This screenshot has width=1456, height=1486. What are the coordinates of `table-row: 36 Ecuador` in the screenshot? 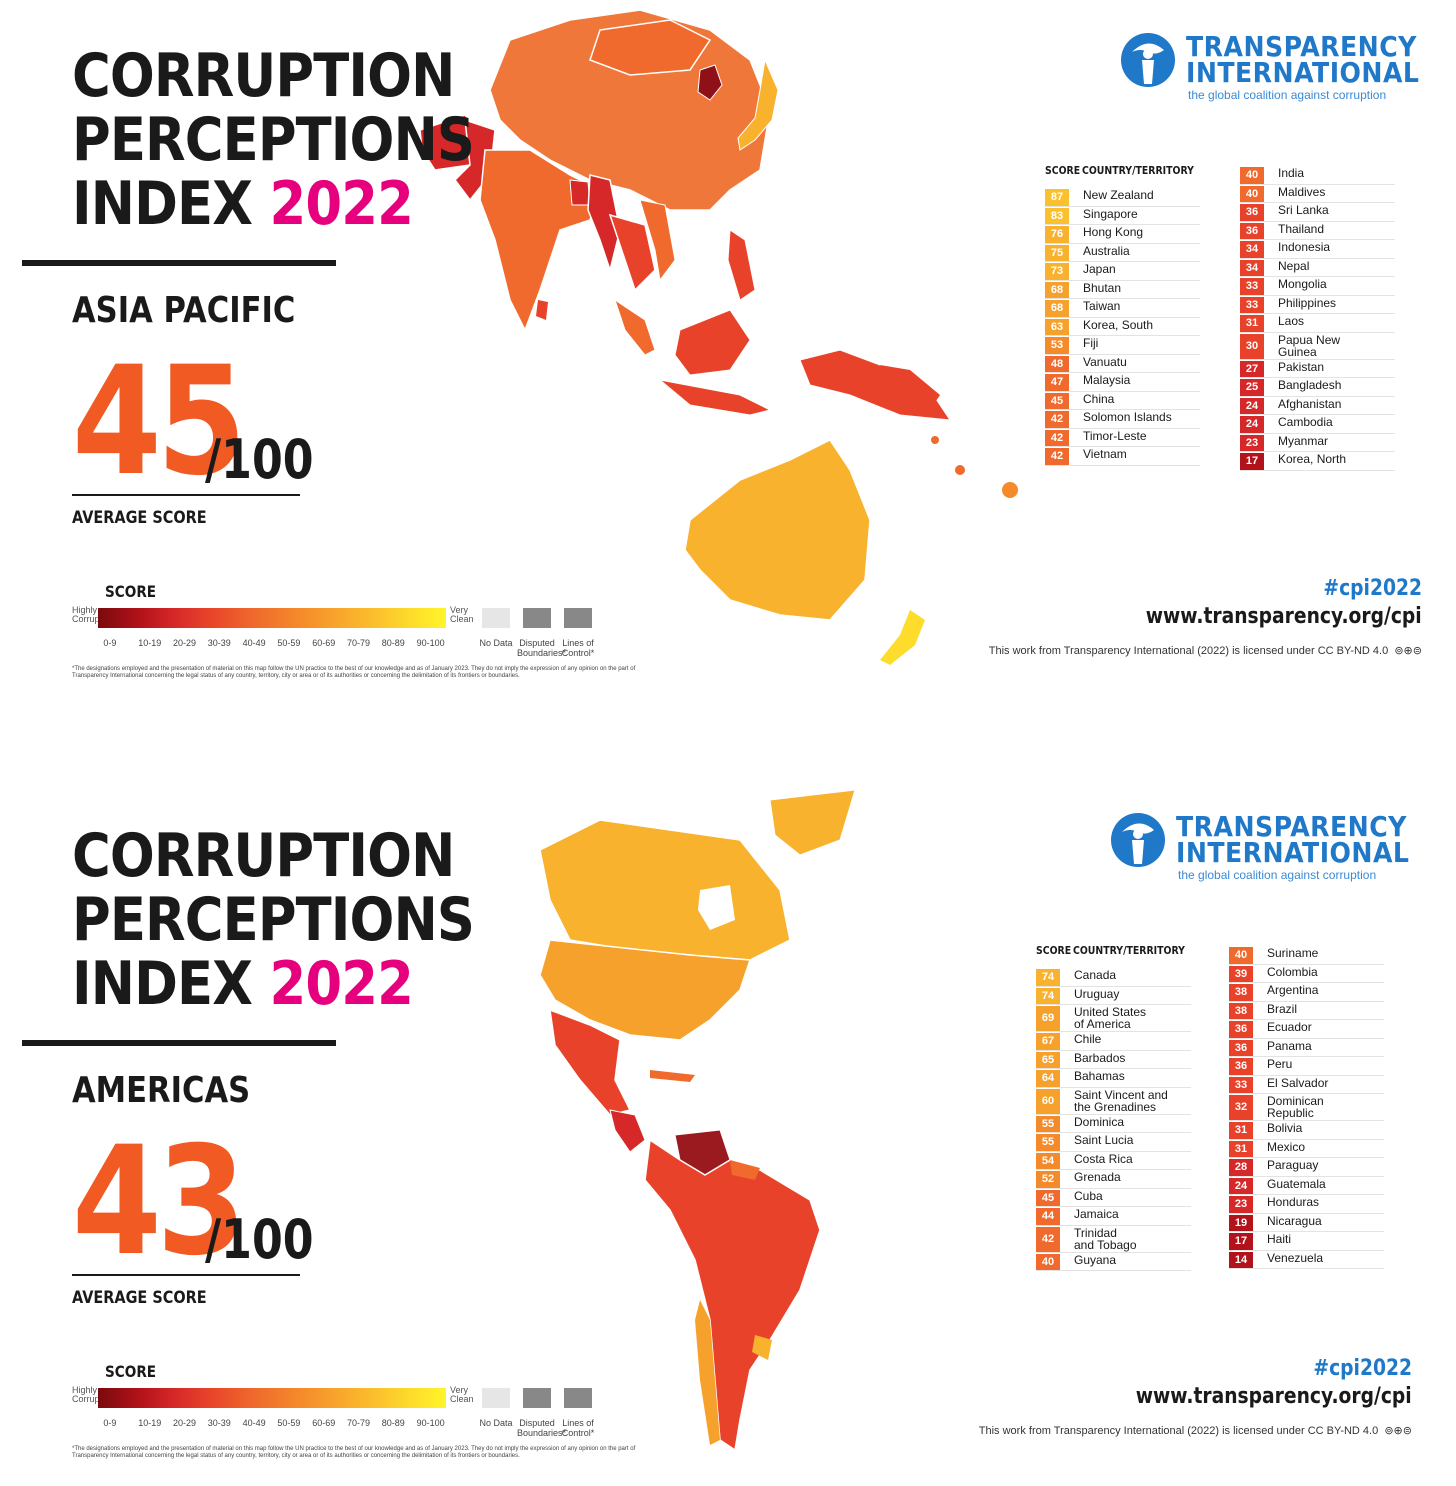 It's located at (1306, 1029).